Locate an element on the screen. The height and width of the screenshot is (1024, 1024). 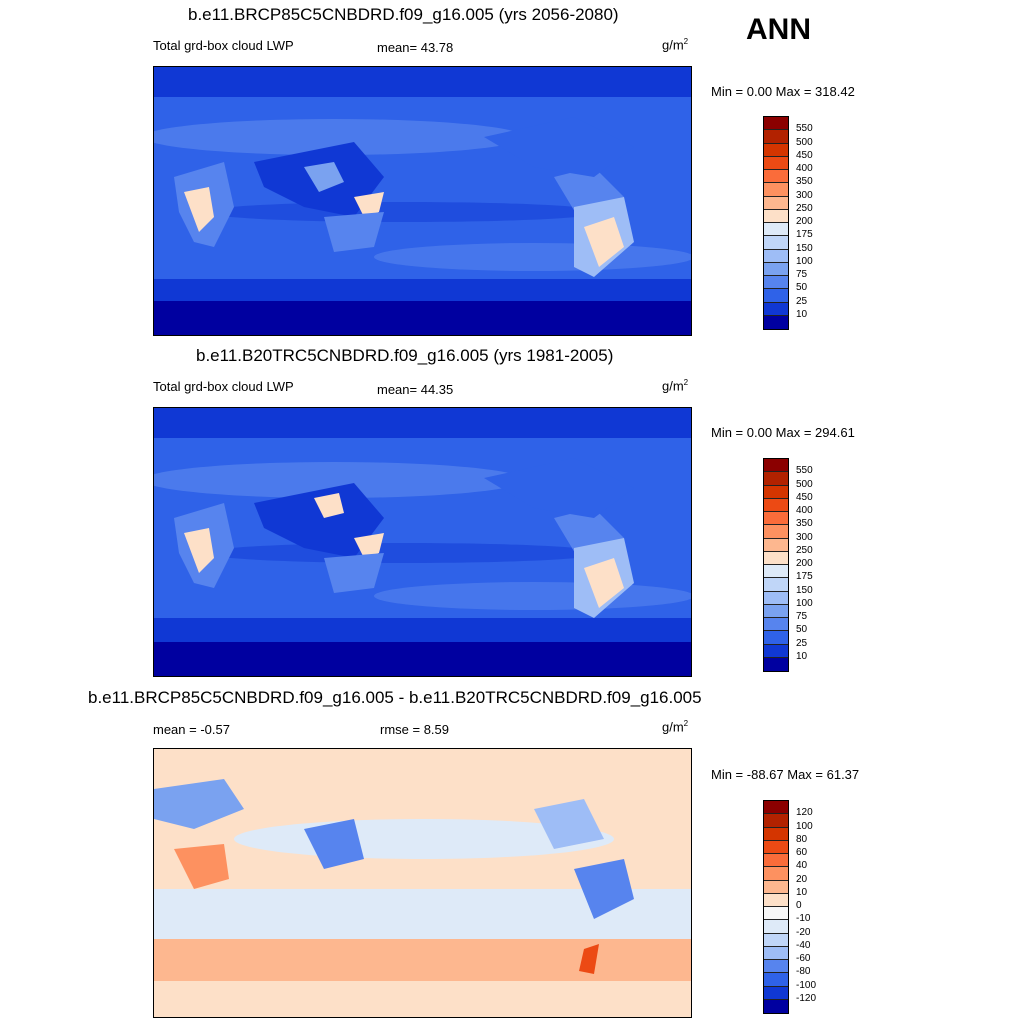
panel1-colorbar-label: 200 is located at coordinates (804, 221).